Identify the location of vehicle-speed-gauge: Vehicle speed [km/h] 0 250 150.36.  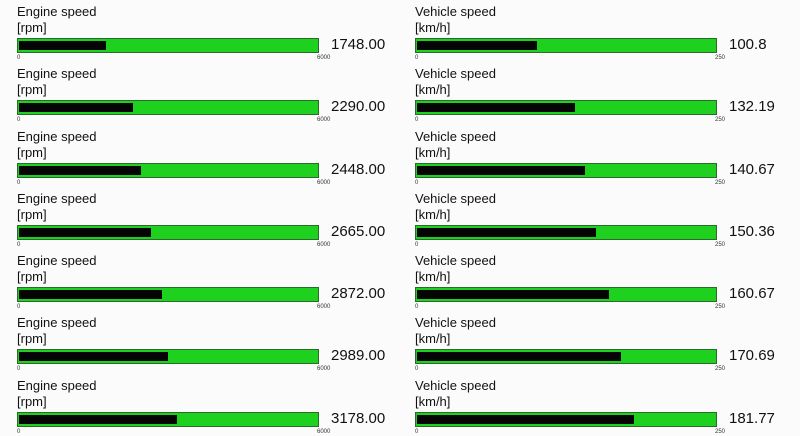
(598, 218).